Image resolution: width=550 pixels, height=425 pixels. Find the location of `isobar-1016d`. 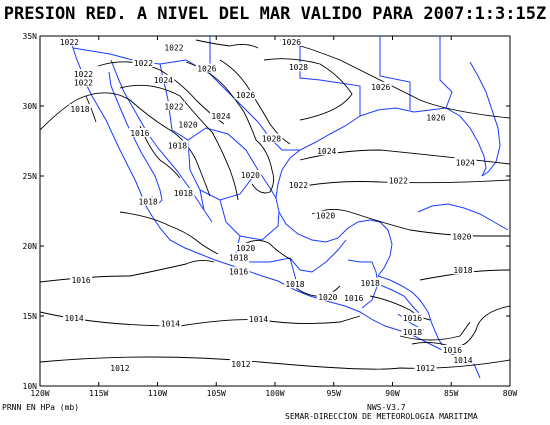

isobar-1016d is located at coordinates (461, 326).